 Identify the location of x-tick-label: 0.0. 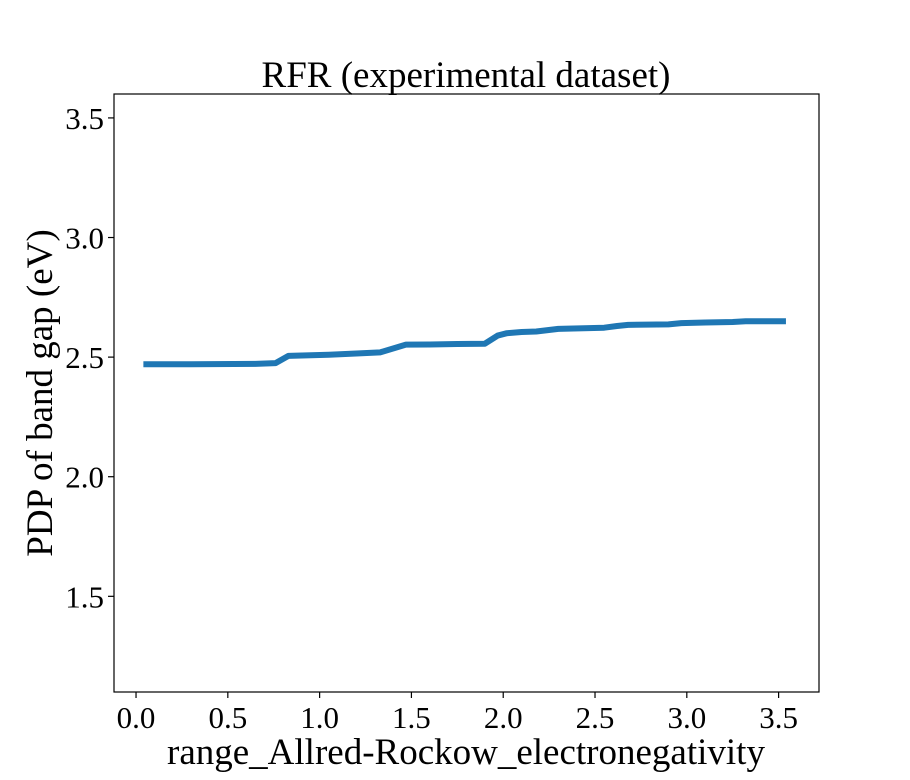
(136, 717).